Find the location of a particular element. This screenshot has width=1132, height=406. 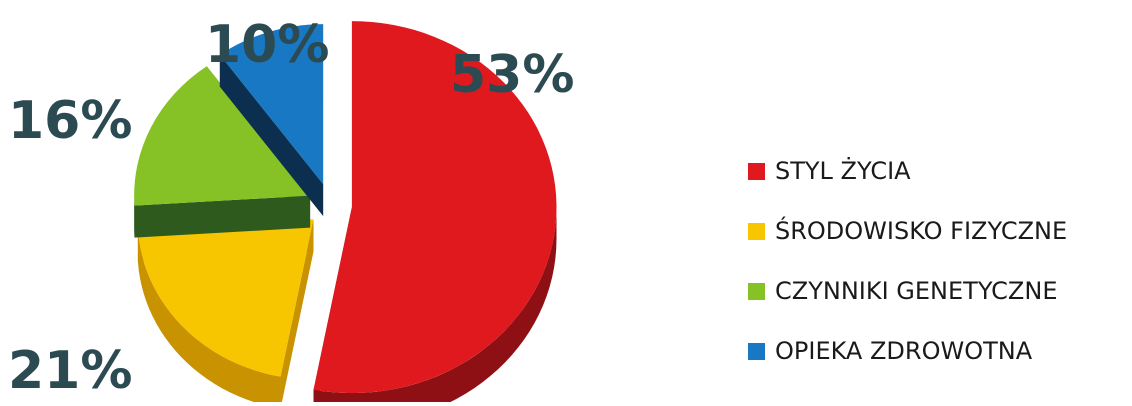

legend-label: STYL ŻYCIA is located at coordinates (843, 170).